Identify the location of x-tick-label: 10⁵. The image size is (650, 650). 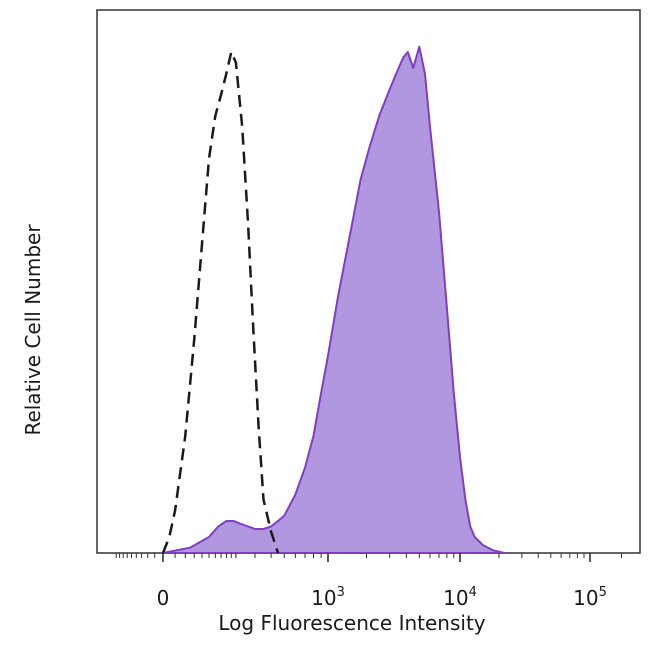
(590, 597).